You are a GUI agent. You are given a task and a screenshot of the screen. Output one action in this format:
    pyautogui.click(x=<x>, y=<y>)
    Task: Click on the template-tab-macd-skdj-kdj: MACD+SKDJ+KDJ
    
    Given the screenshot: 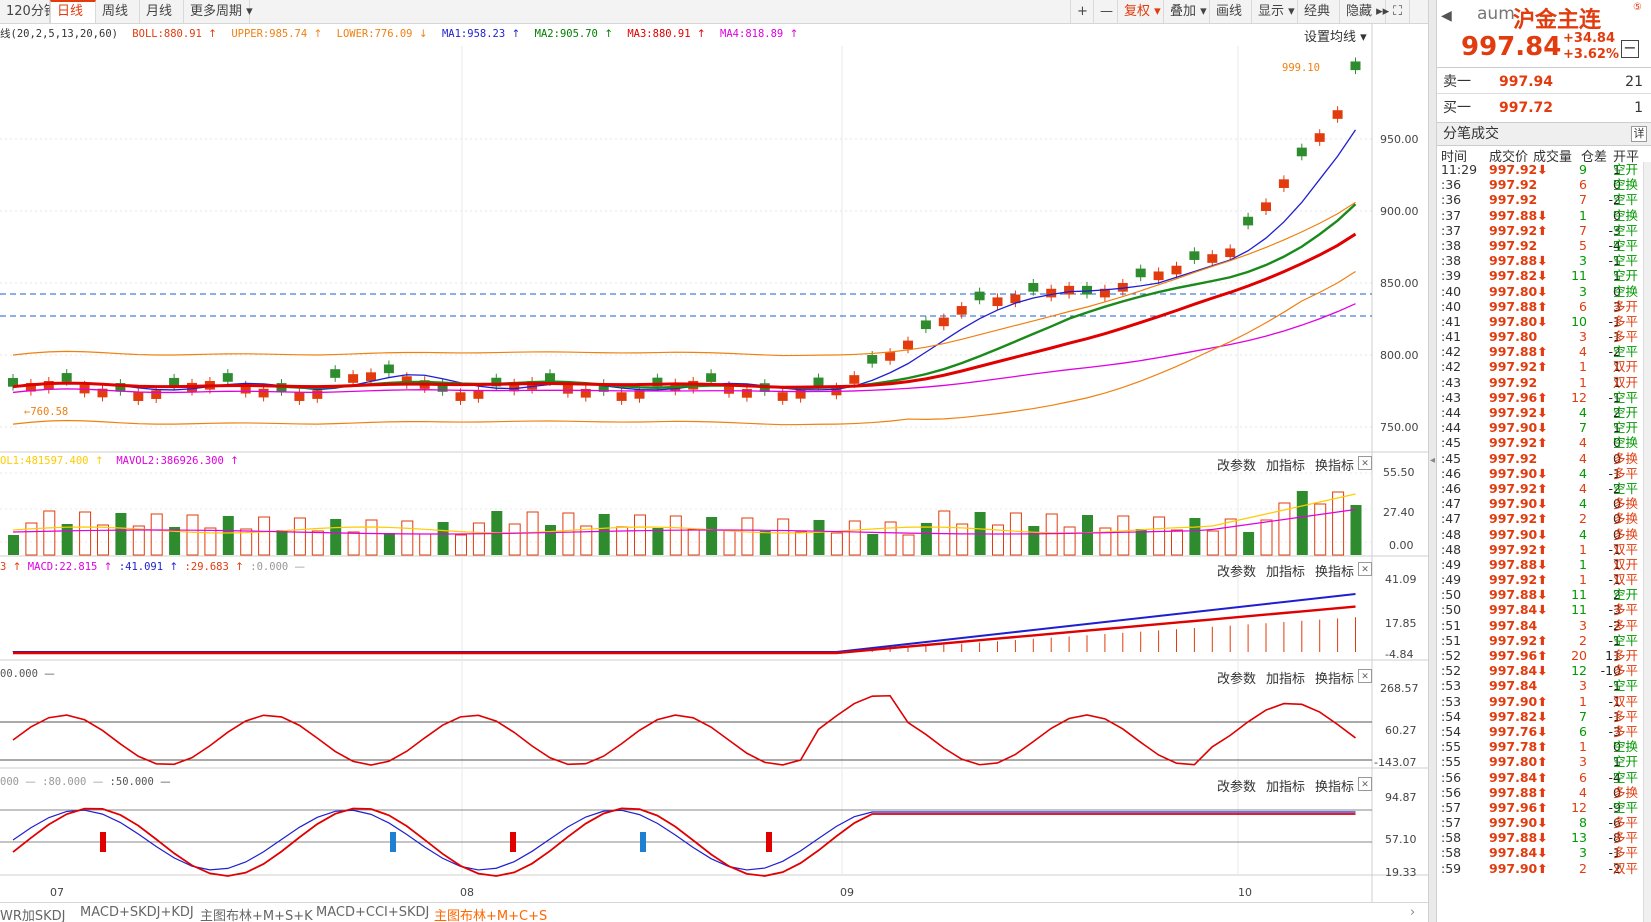 What is the action you would take?
    pyautogui.click(x=137, y=912)
    